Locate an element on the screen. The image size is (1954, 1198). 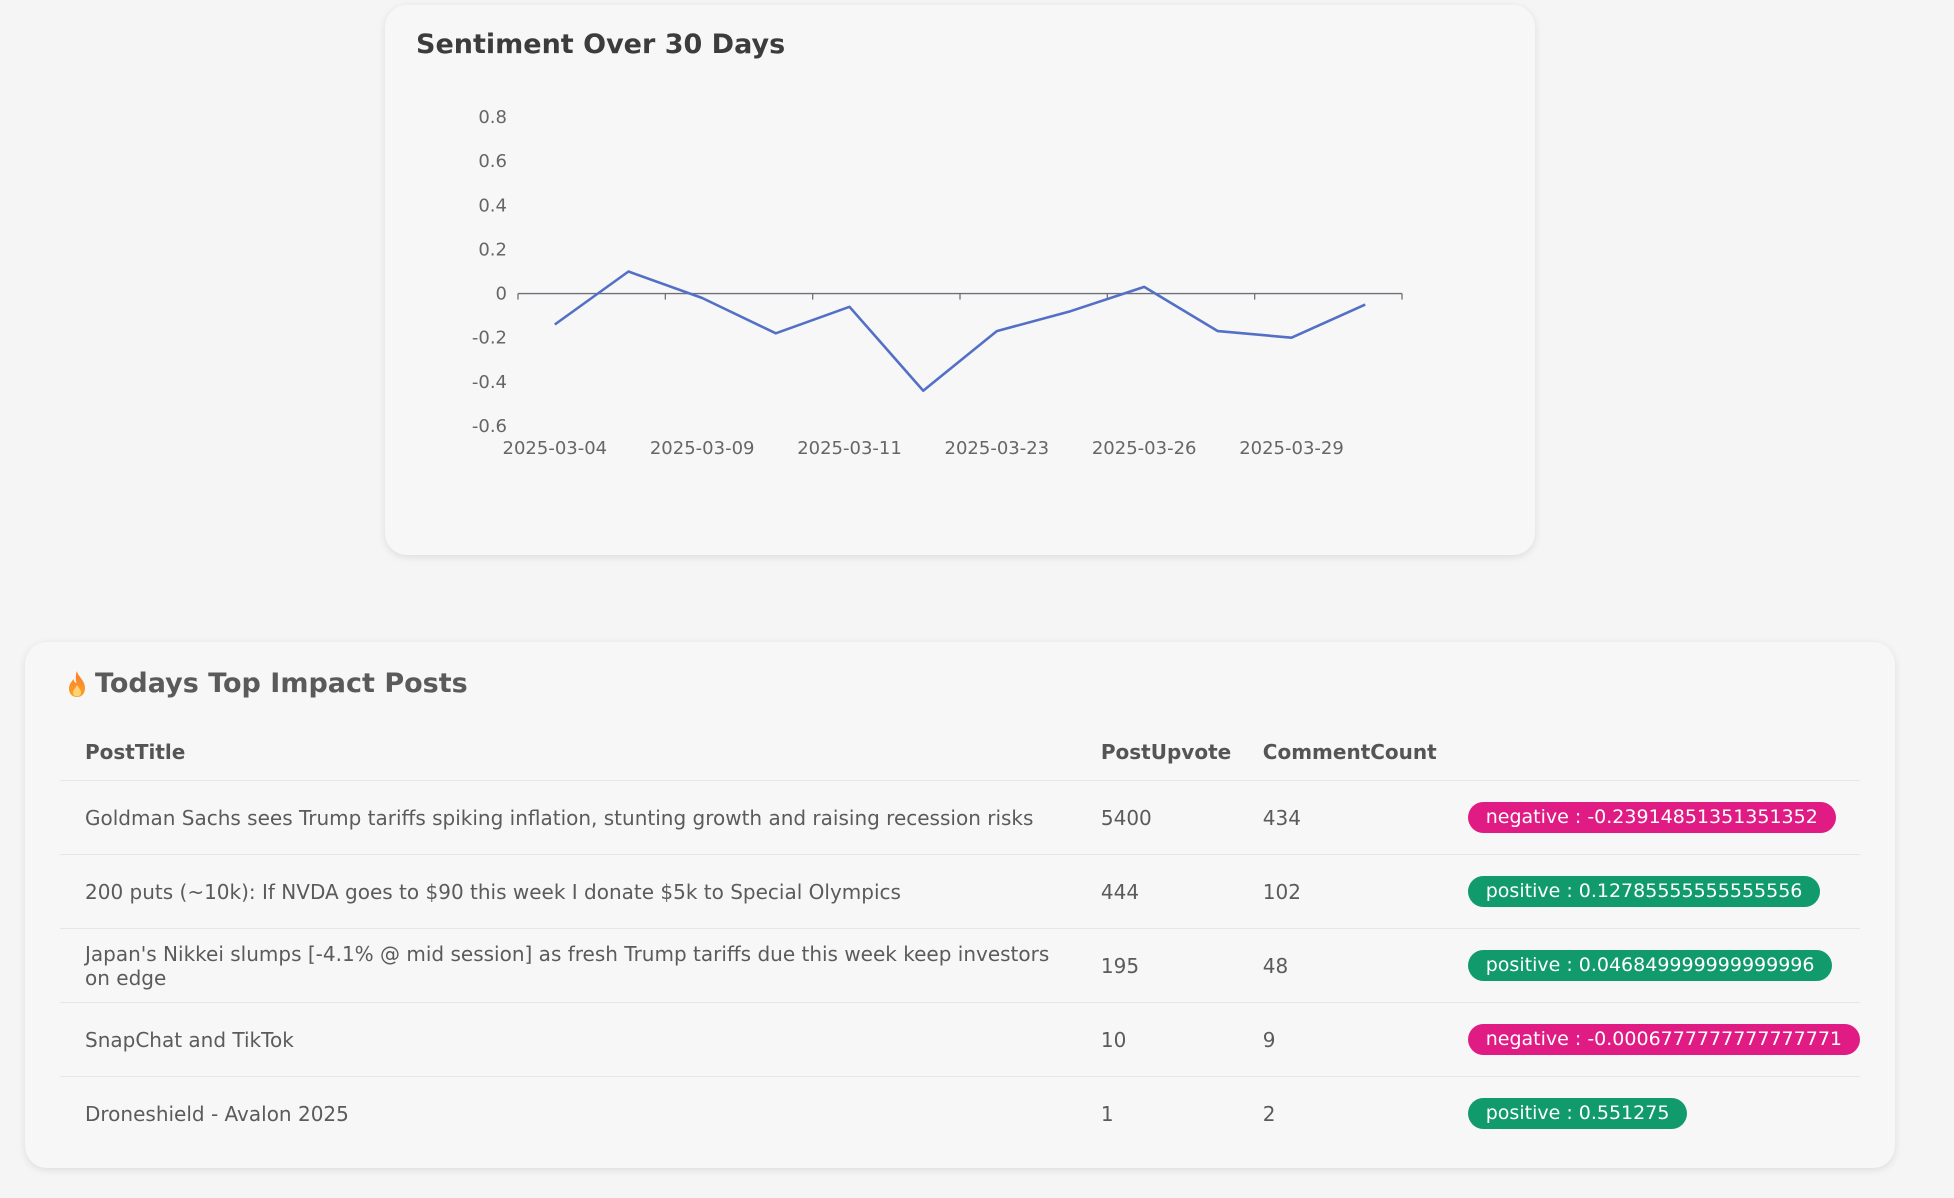
posts-heading-label: Todays Top Impact Posts is located at coordinates (281, 683).